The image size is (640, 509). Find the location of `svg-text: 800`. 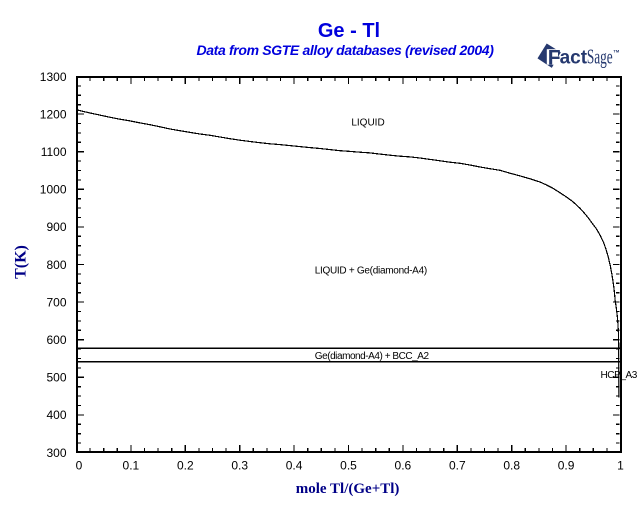

svg-text: 800 is located at coordinates (56, 265).